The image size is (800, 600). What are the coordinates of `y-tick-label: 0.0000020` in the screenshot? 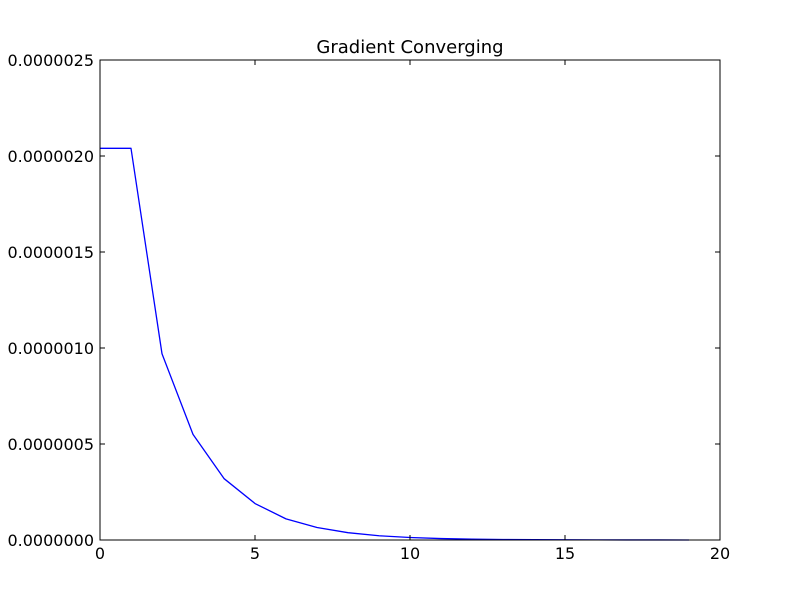 It's located at (50, 156).